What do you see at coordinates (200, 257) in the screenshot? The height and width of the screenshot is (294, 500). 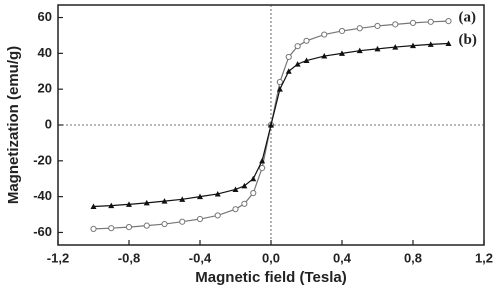 I see `x-tick-label: -0,4` at bounding box center [200, 257].